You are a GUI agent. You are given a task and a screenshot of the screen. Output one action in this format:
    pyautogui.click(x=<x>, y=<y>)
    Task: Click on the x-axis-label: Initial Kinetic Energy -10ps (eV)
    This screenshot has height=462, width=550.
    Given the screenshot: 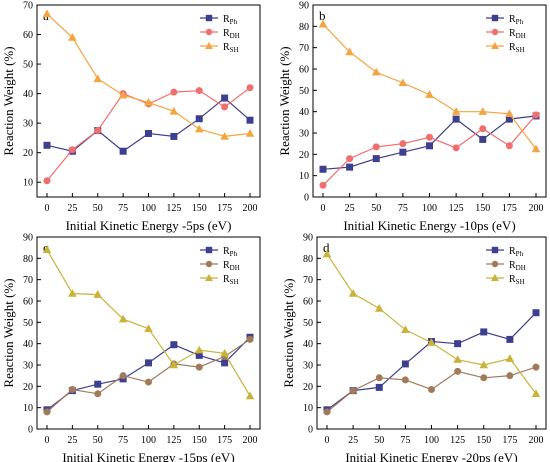 What is the action you would take?
    pyautogui.click(x=429, y=225)
    